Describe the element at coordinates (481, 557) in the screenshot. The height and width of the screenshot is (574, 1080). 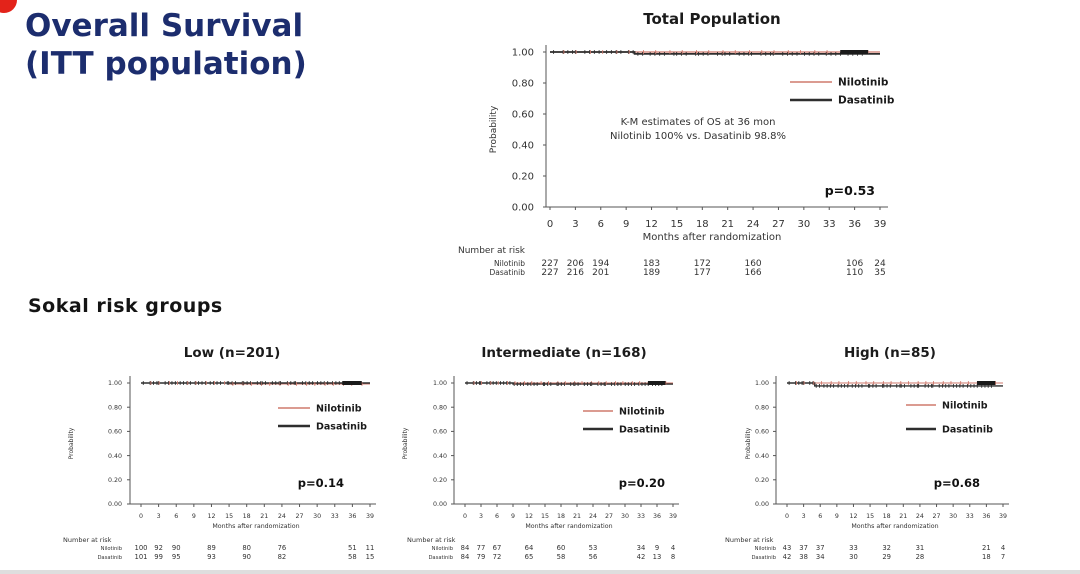
I see `risk-value: 79` at that location.